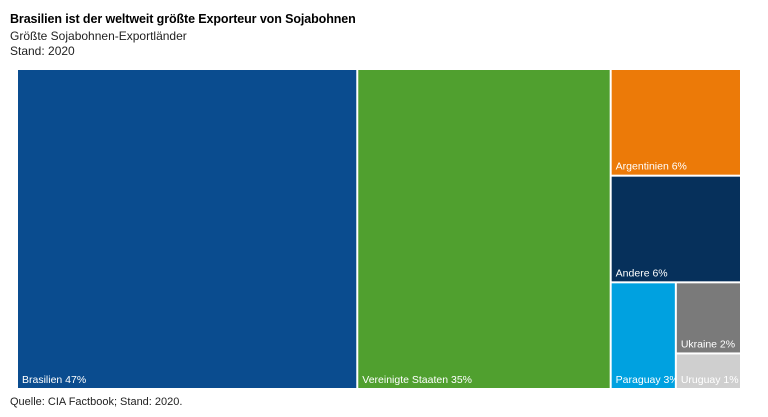  What do you see at coordinates (96, 402) in the screenshot?
I see `source-note: Quelle: CIA Factbook; Stand: 2020.` at bounding box center [96, 402].